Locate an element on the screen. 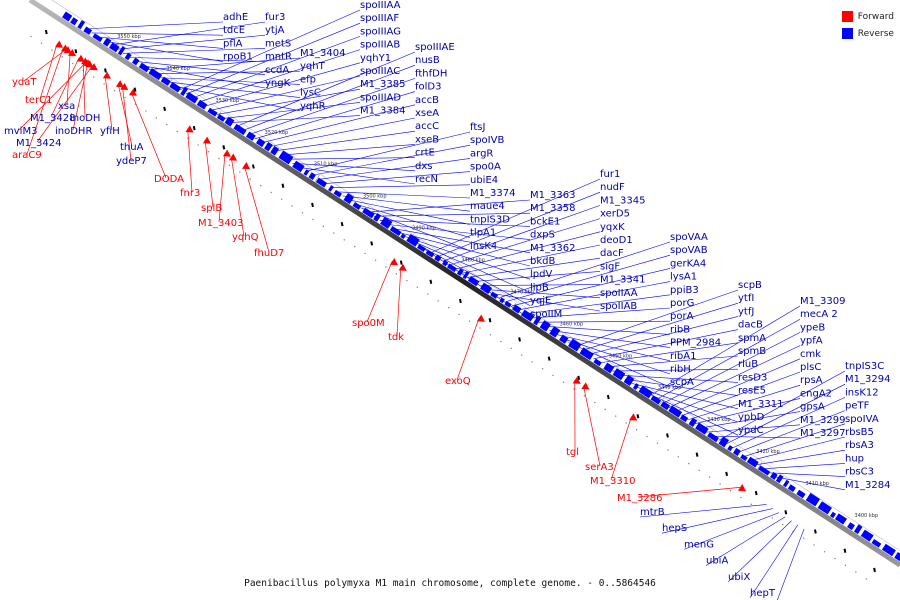 This screenshot has width=900, height=600. forward-gene-label: fhuD7 is located at coordinates (269, 253).